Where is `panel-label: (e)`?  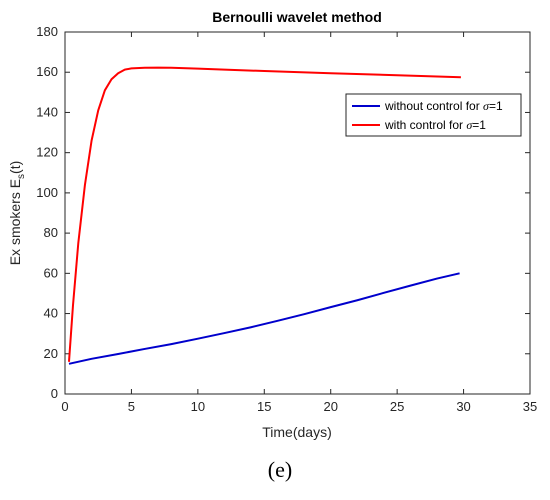 panel-label: (e) is located at coordinates (280, 469).